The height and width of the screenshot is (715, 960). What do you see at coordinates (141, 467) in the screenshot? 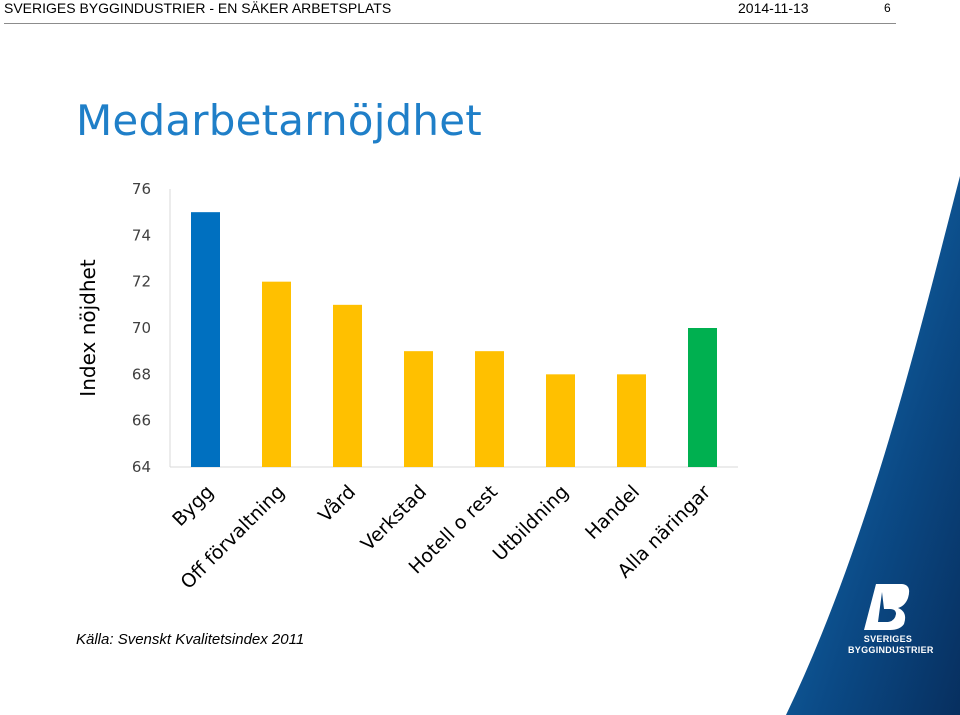
I see `y-tick-label: 64` at bounding box center [141, 467].